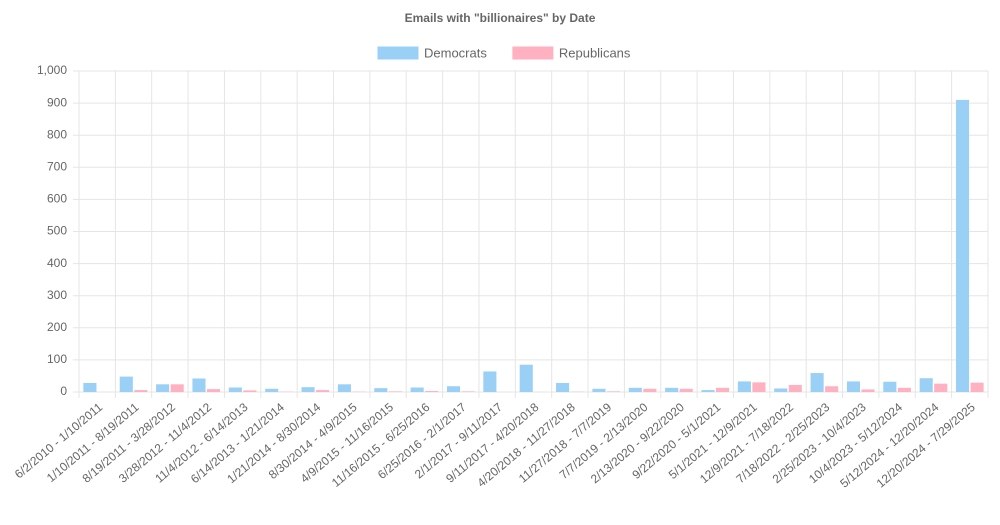 This screenshot has height=525, width=1000. What do you see at coordinates (595, 52) in the screenshot?
I see `legend-label: Republicans` at bounding box center [595, 52].